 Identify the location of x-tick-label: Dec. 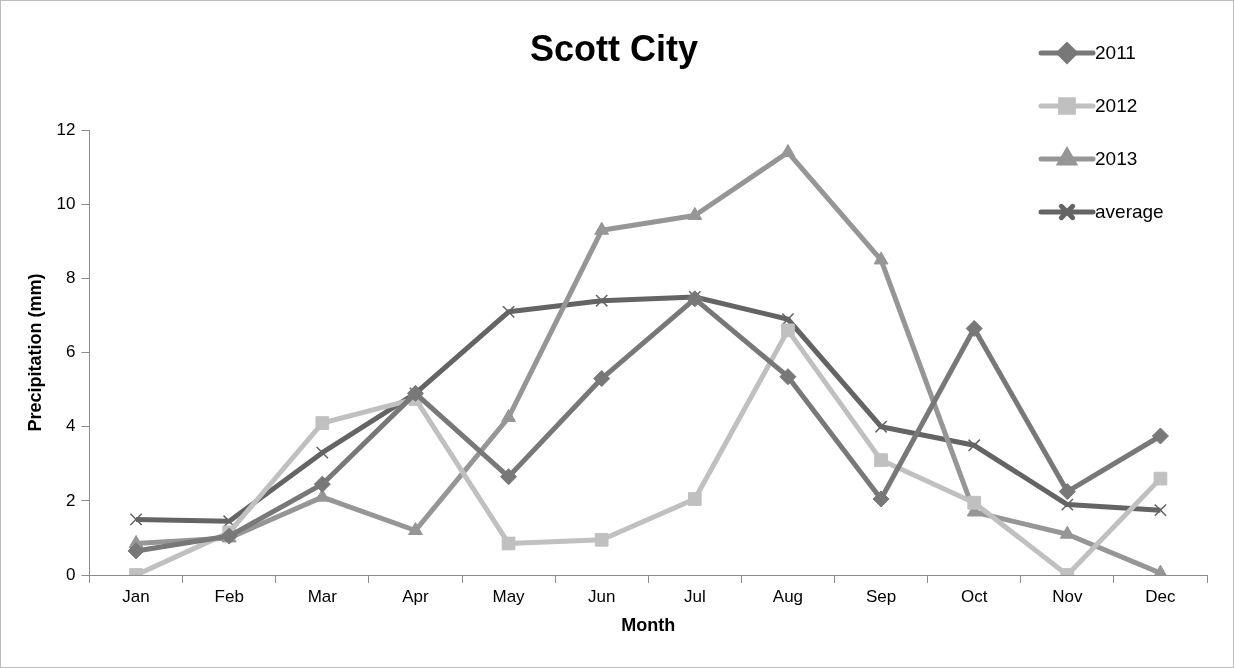
(1161, 596).